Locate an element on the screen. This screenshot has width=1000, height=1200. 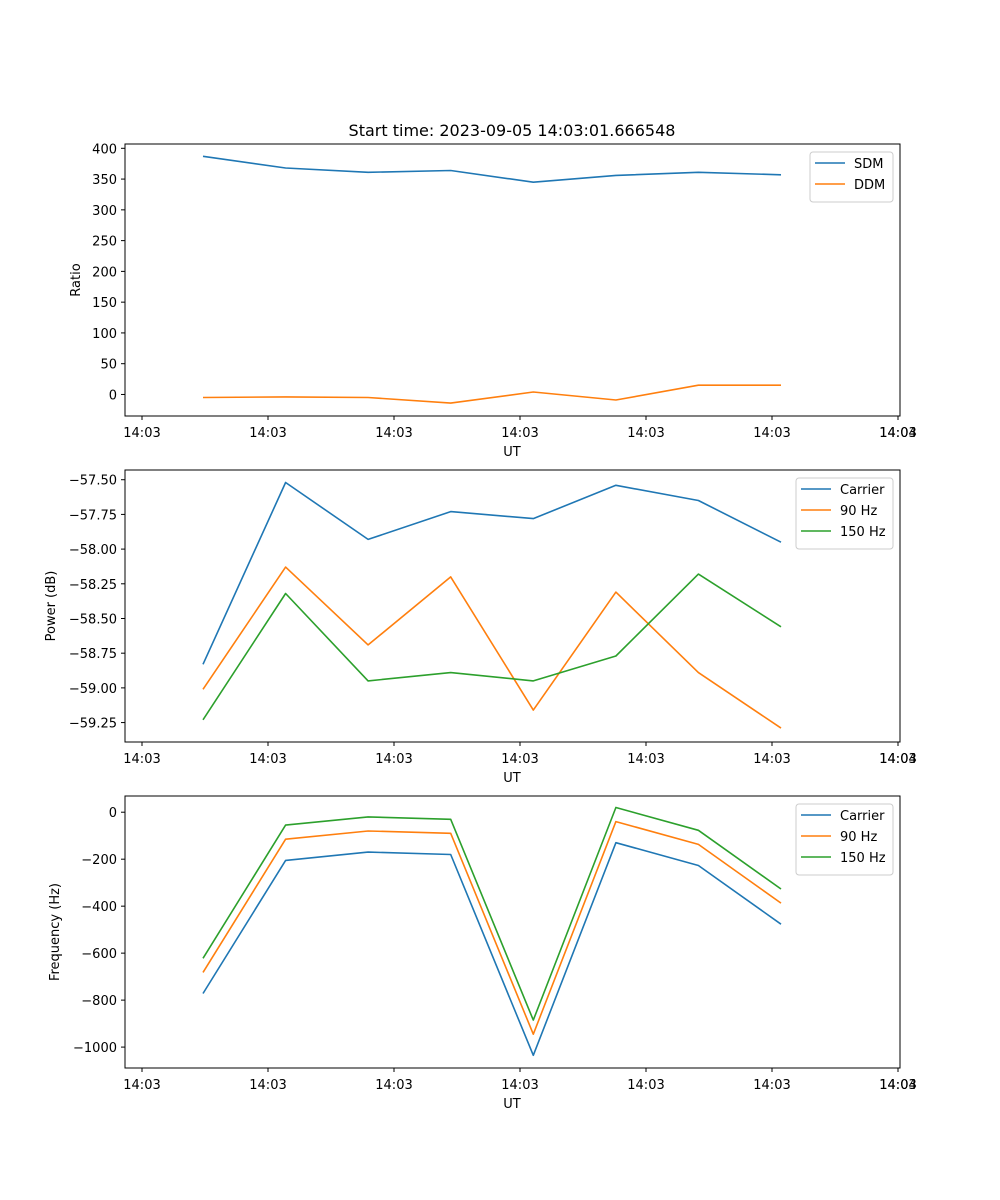
series-line-sdm is located at coordinates (492, 169).